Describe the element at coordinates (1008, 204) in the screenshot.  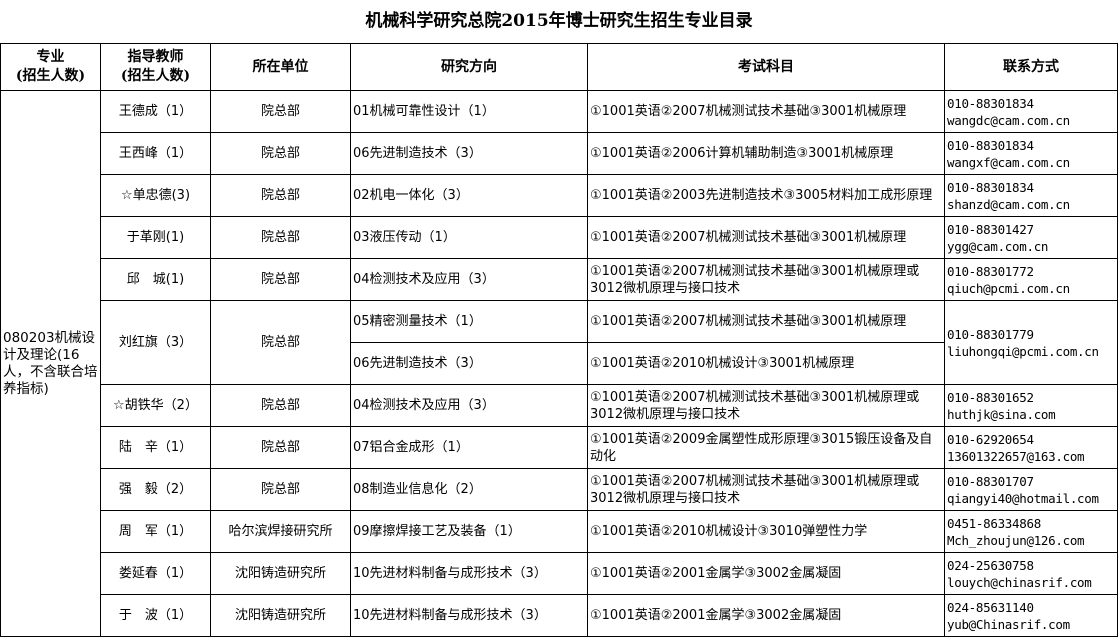
I see `contact-email: shanzd@cam.com.cn` at that location.